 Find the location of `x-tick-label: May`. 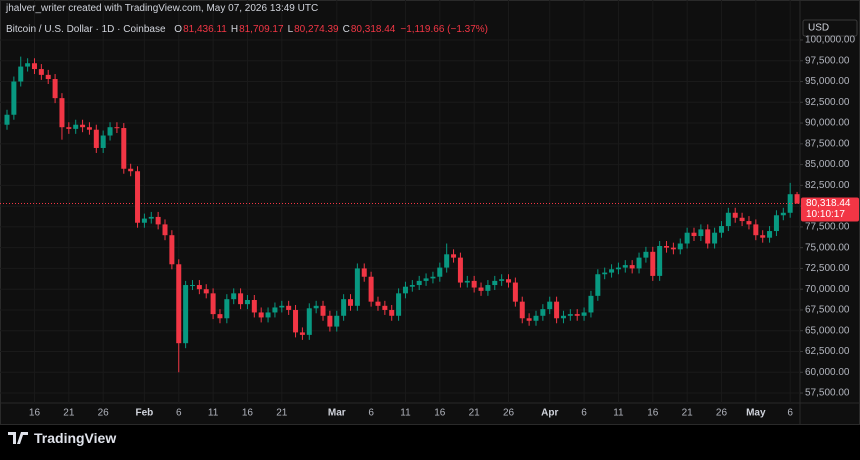

x-tick-label: May is located at coordinates (756, 413).